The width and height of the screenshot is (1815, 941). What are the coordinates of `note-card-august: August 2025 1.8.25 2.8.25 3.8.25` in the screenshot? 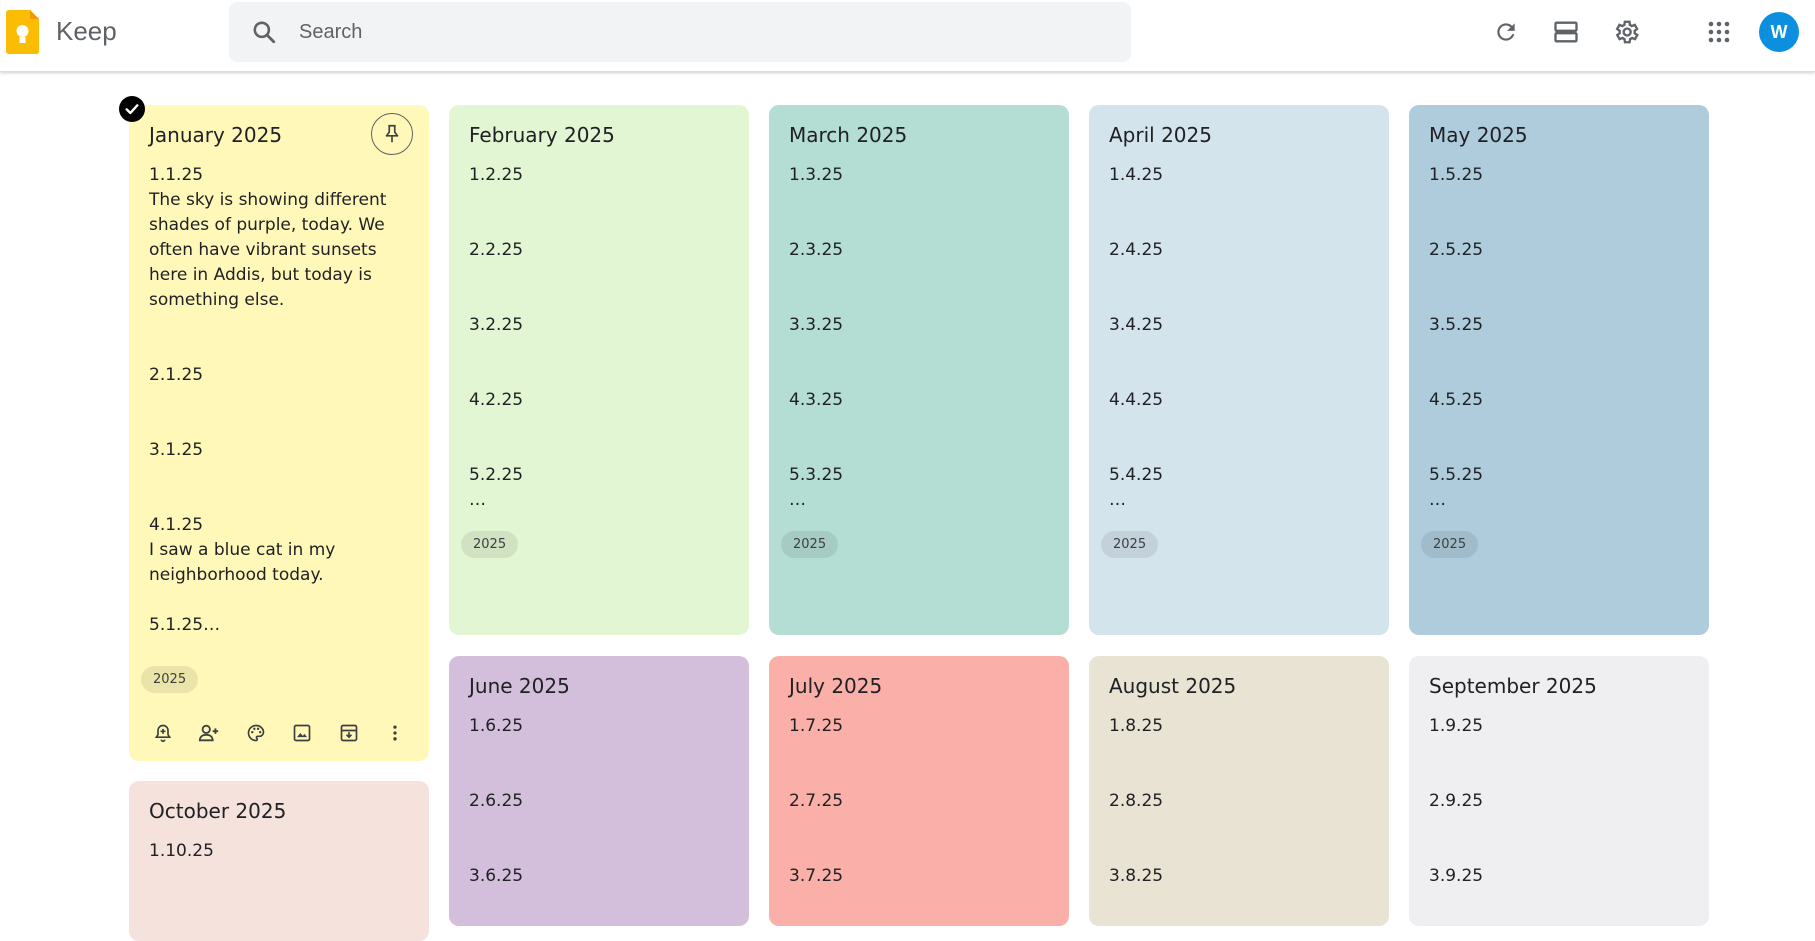 It's located at (1239, 791).